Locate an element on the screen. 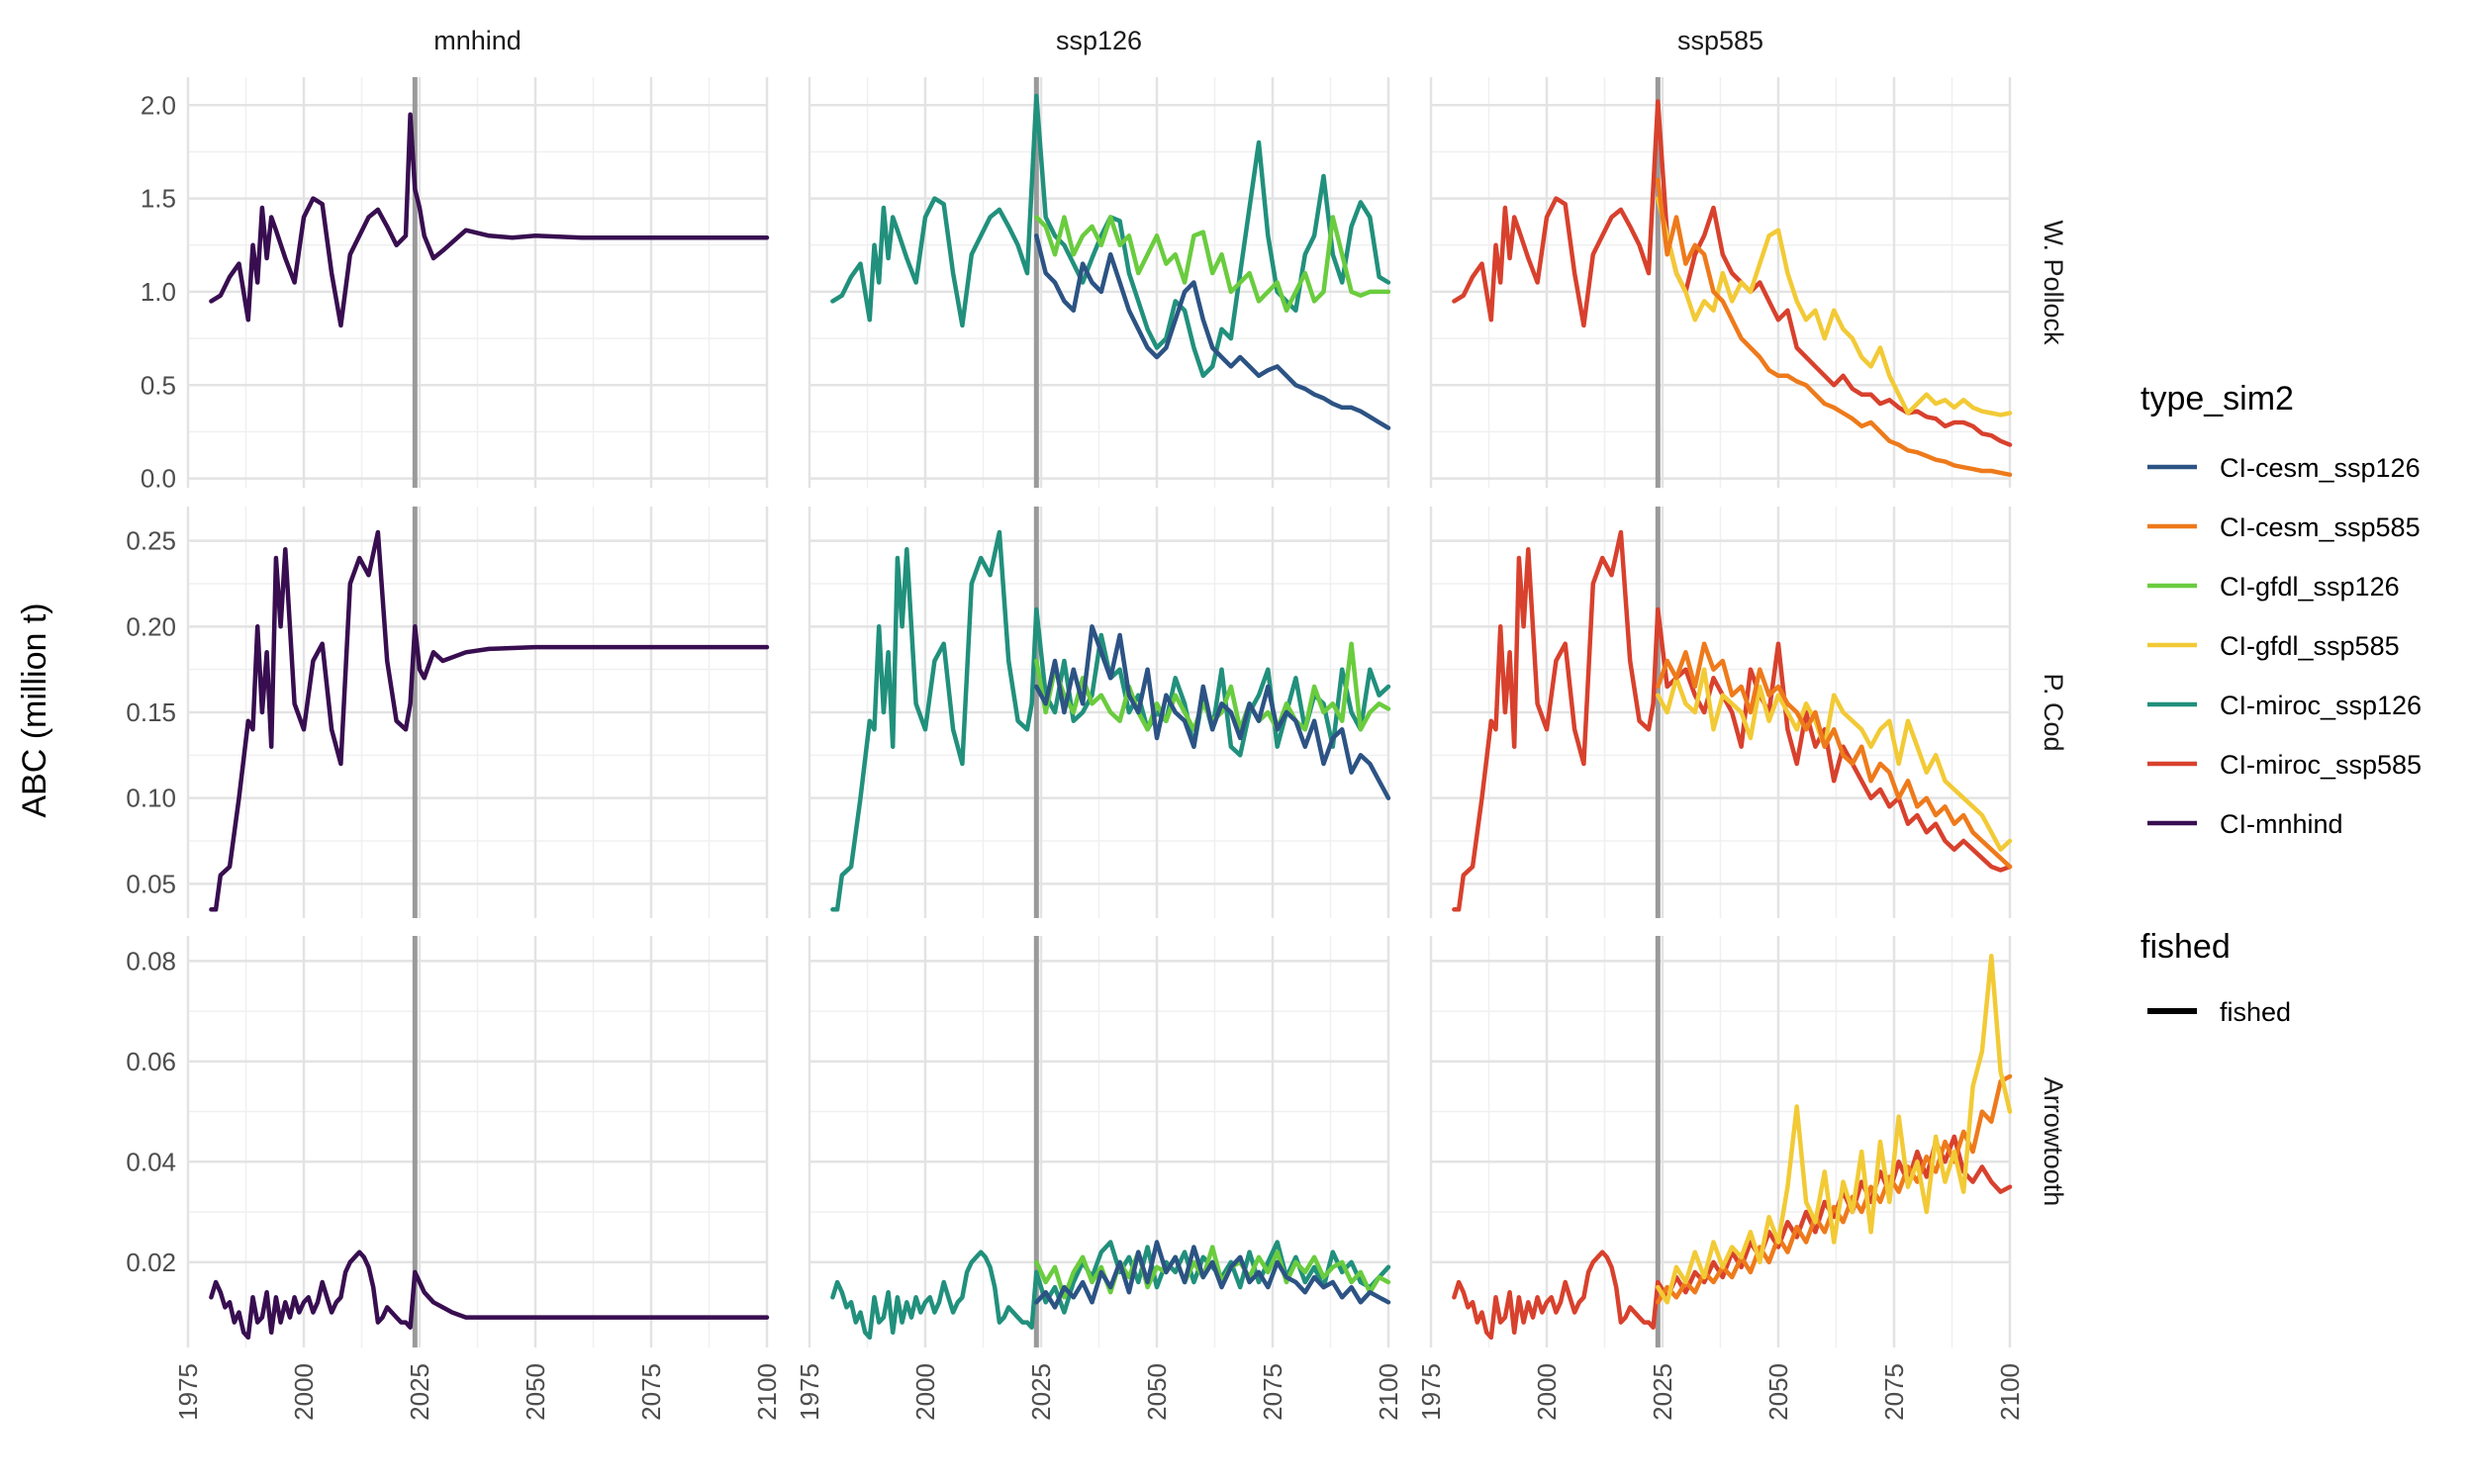 This screenshot has width=2474, height=1484. panel-0-0: 0.0 0.5 1.0 1.5 2.0 is located at coordinates (455, 285).